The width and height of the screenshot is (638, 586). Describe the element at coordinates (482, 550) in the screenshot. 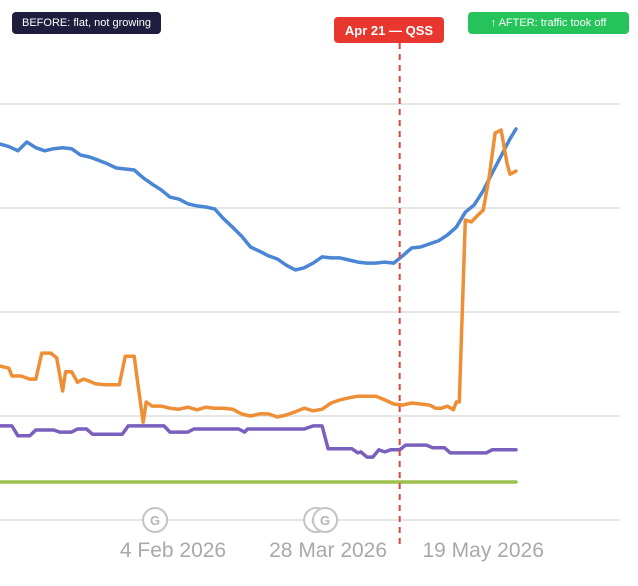

I see `x-tick-label: 19 May 2026` at that location.